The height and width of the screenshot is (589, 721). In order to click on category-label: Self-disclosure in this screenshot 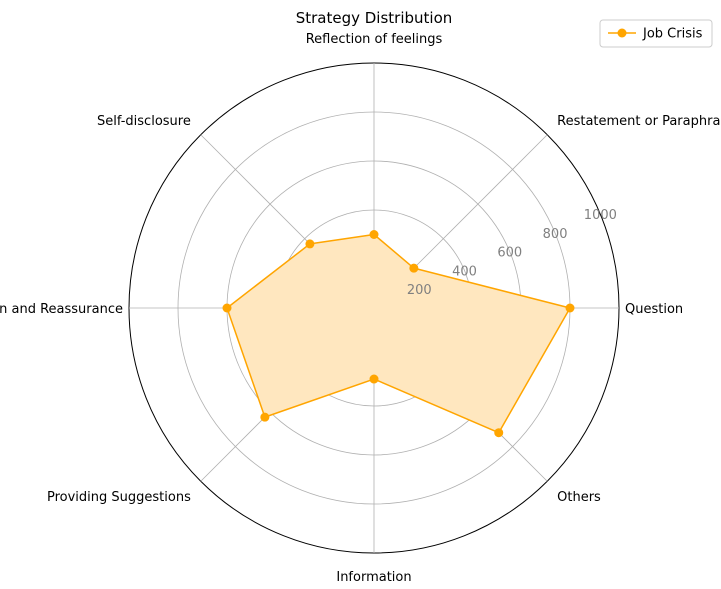, I will do `click(144, 121)`.